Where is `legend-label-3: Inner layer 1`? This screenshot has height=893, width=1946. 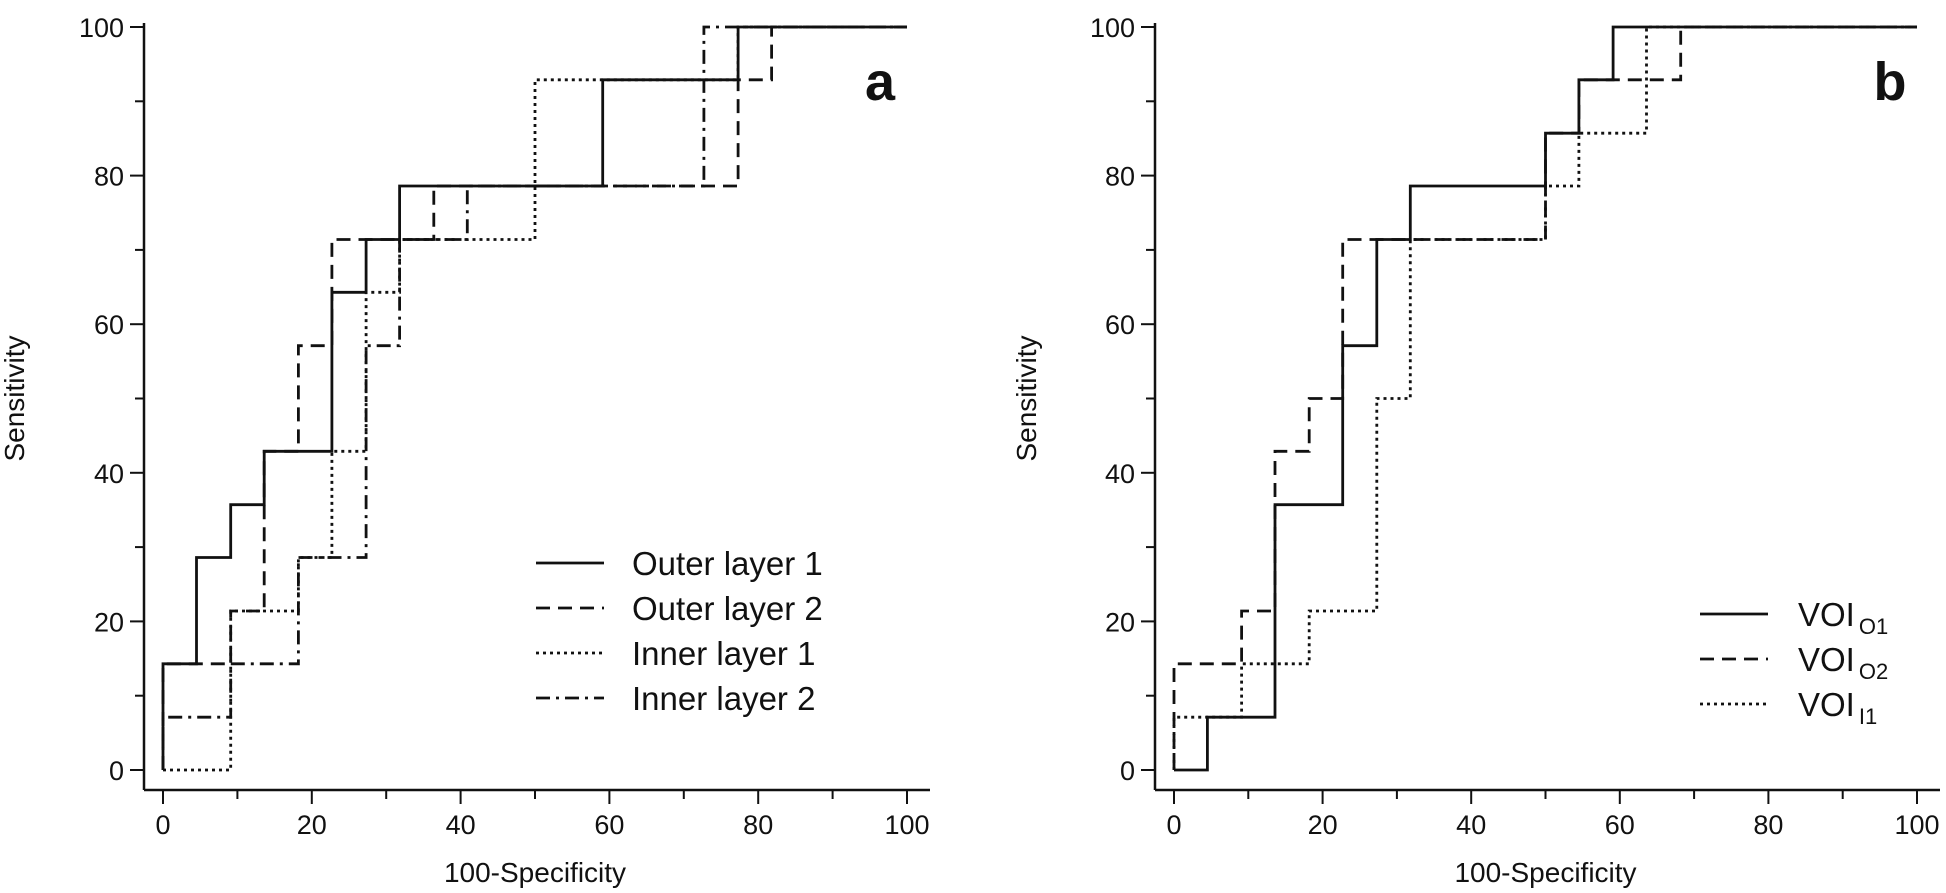 legend-label-3: Inner layer 1 is located at coordinates (723, 653).